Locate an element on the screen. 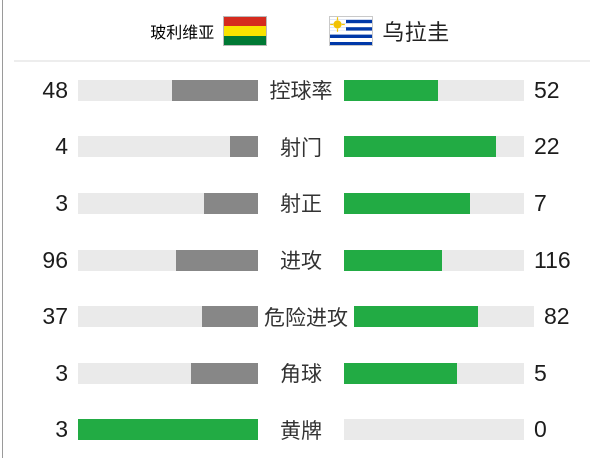 This screenshot has width=600, height=458. stat-label: 射门 is located at coordinates (301, 148).